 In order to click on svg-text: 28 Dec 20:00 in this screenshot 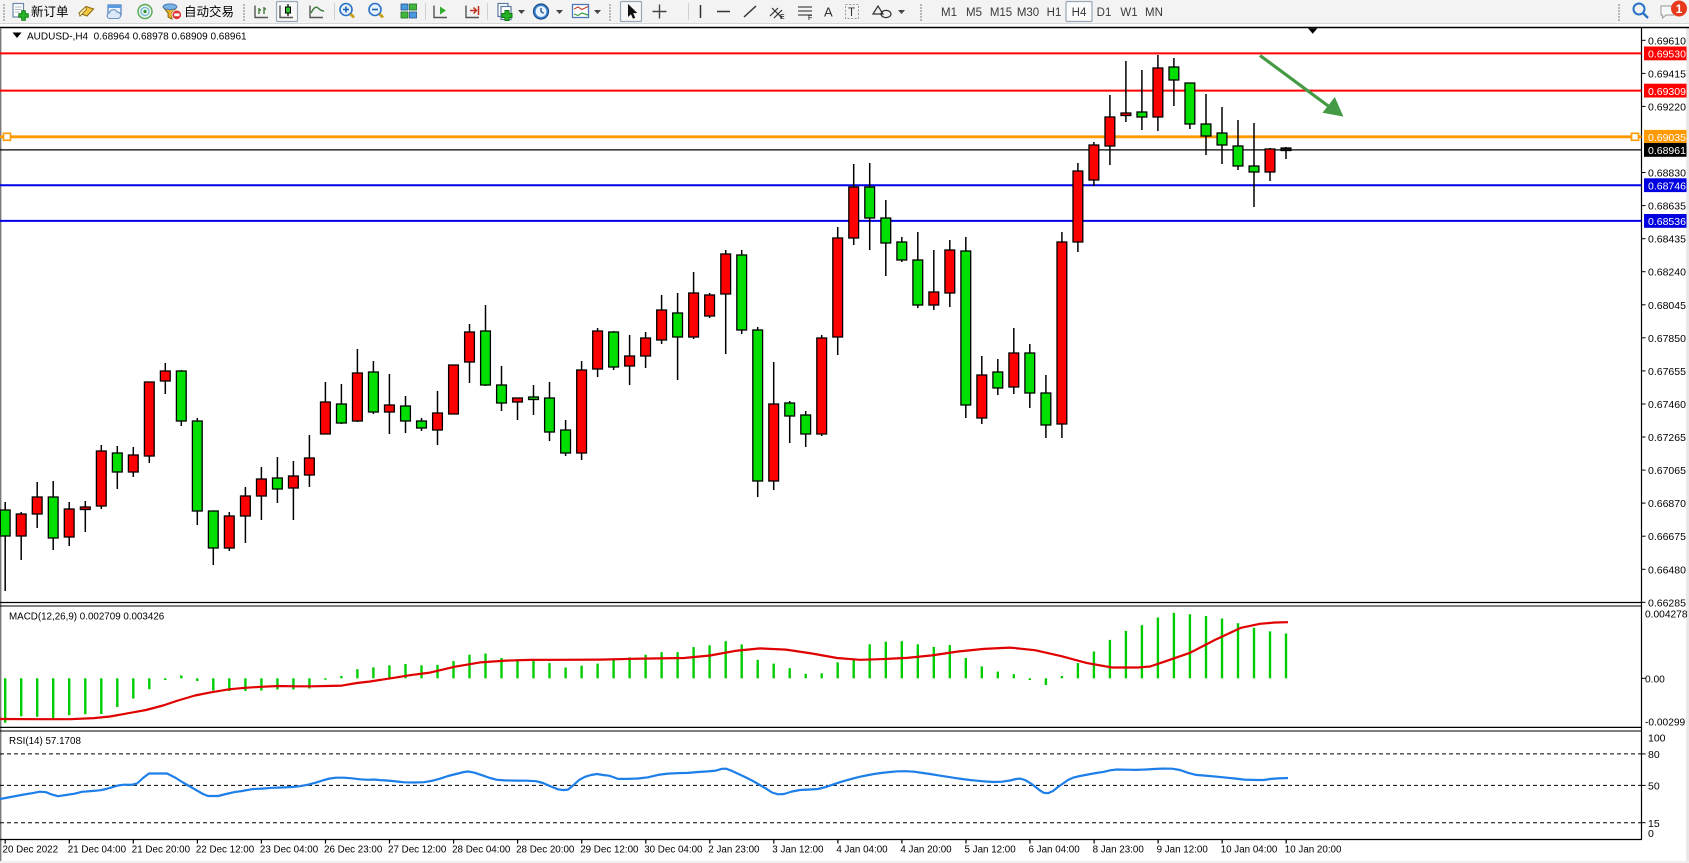, I will do `click(545, 850)`.